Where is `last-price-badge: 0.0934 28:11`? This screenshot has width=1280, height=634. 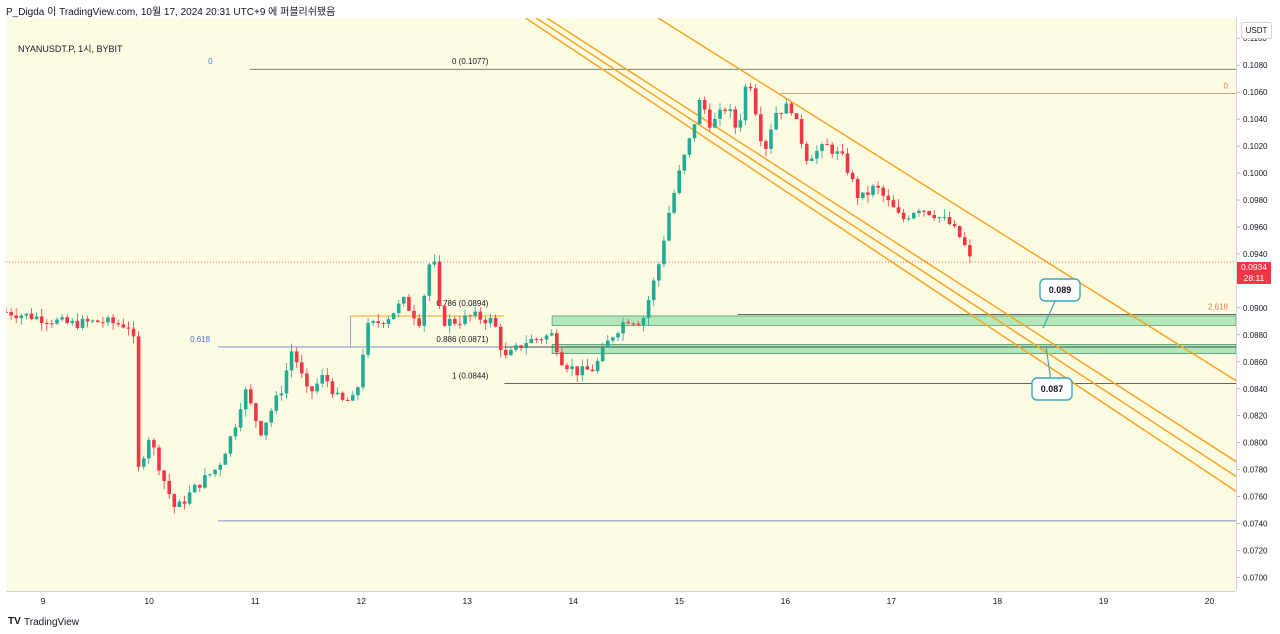
last-price-badge: 0.0934 28:11 is located at coordinates (1254, 273).